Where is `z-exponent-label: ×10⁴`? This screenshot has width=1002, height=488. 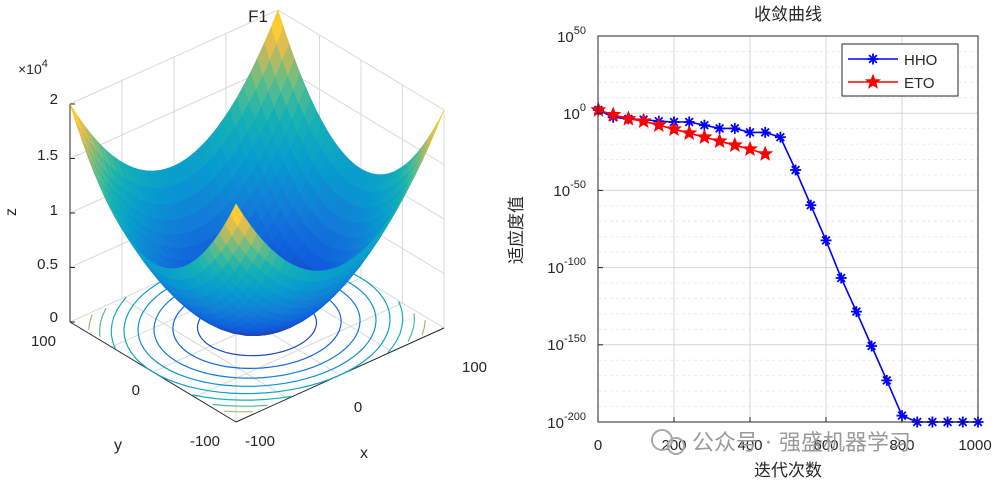
z-exponent-label: ×10⁴ is located at coordinates (33, 67).